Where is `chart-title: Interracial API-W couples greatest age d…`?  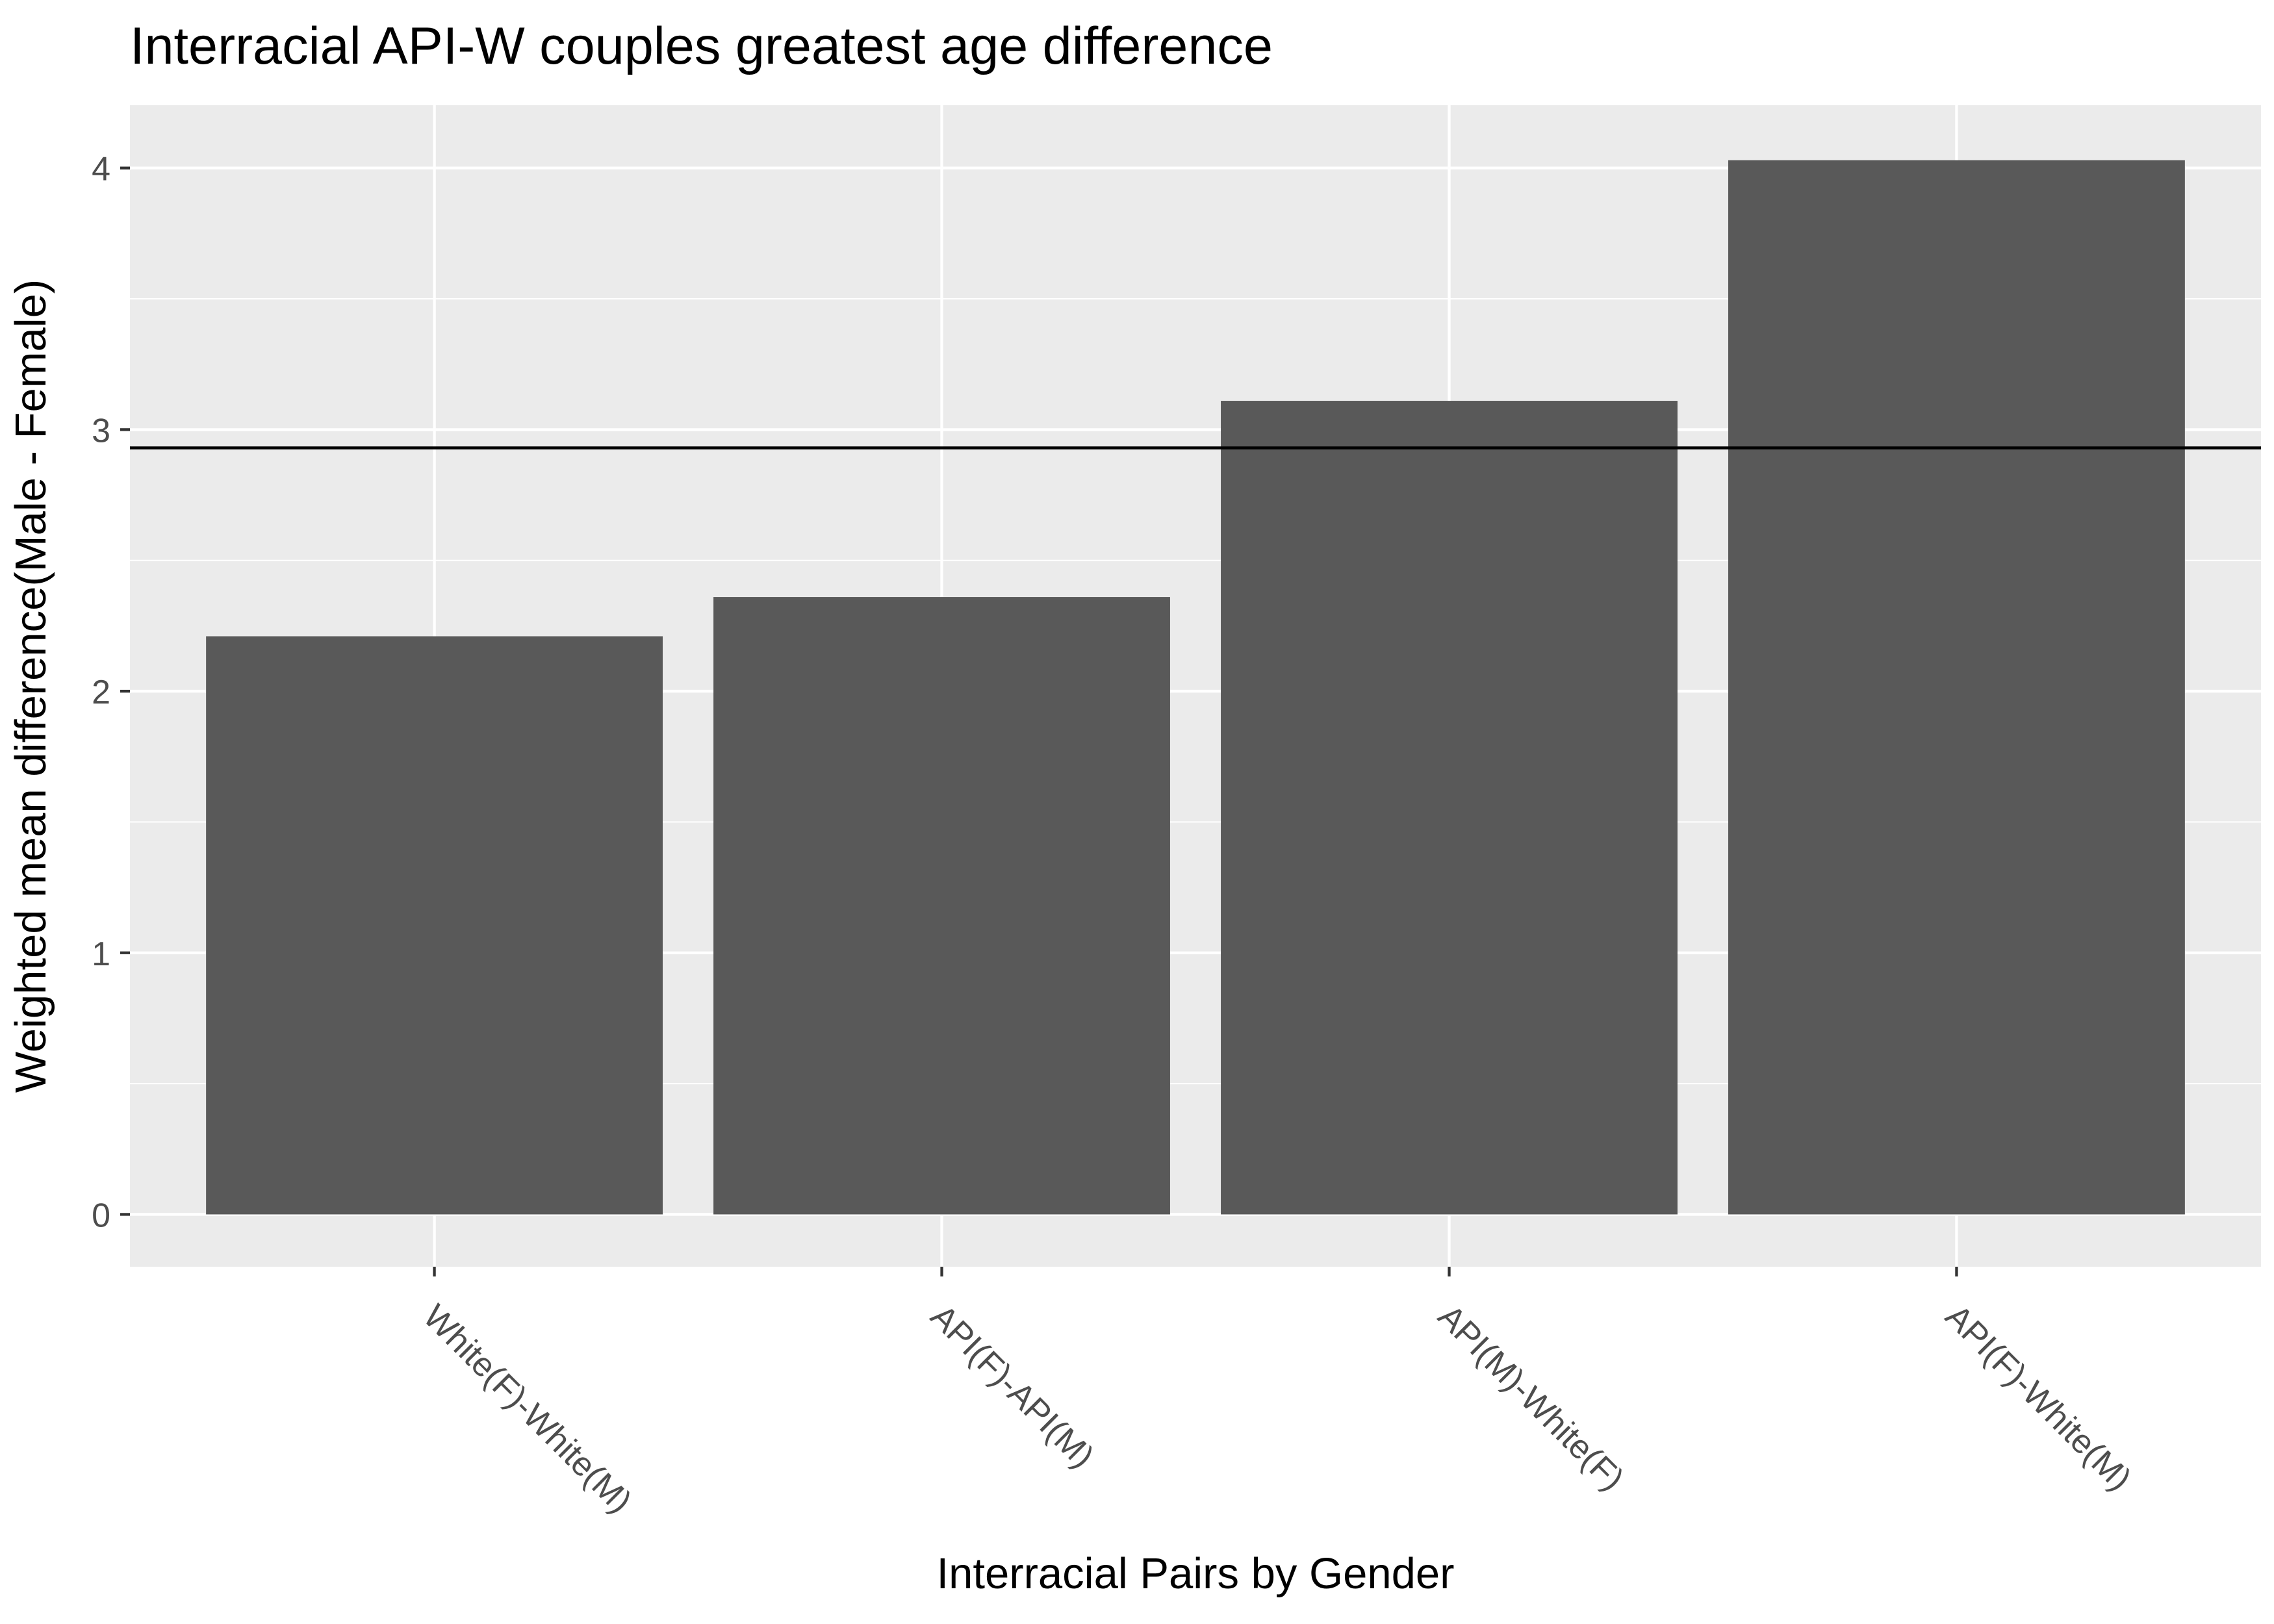
chart-title: Interracial API-W couples greatest age d… is located at coordinates (701, 46).